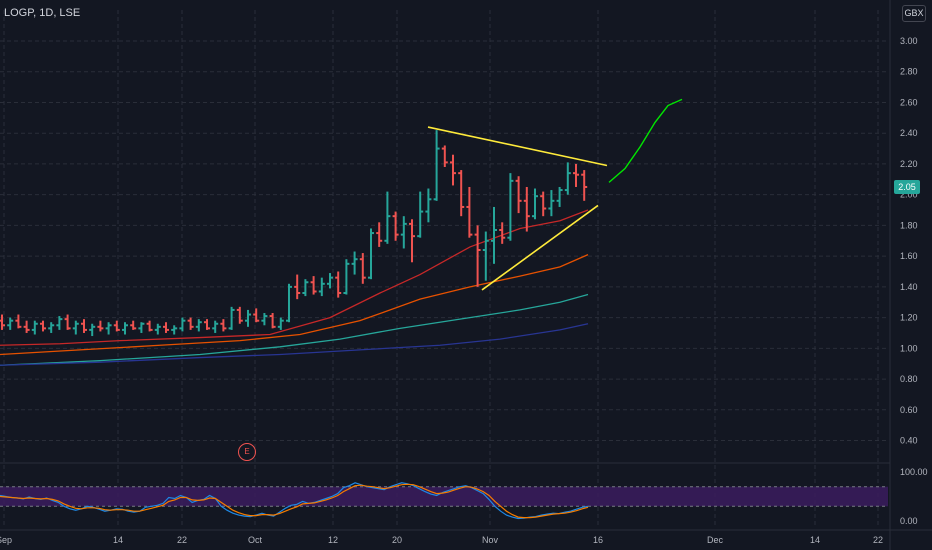  Describe the element at coordinates (909, 133) in the screenshot. I see `y-tick-label: 2.40` at that location.